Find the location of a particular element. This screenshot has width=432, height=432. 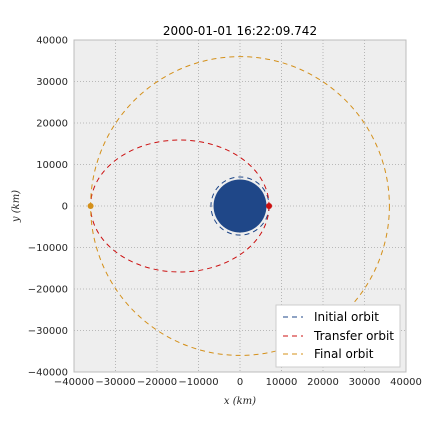

y-tick-label: −40000 is located at coordinates (48, 373).